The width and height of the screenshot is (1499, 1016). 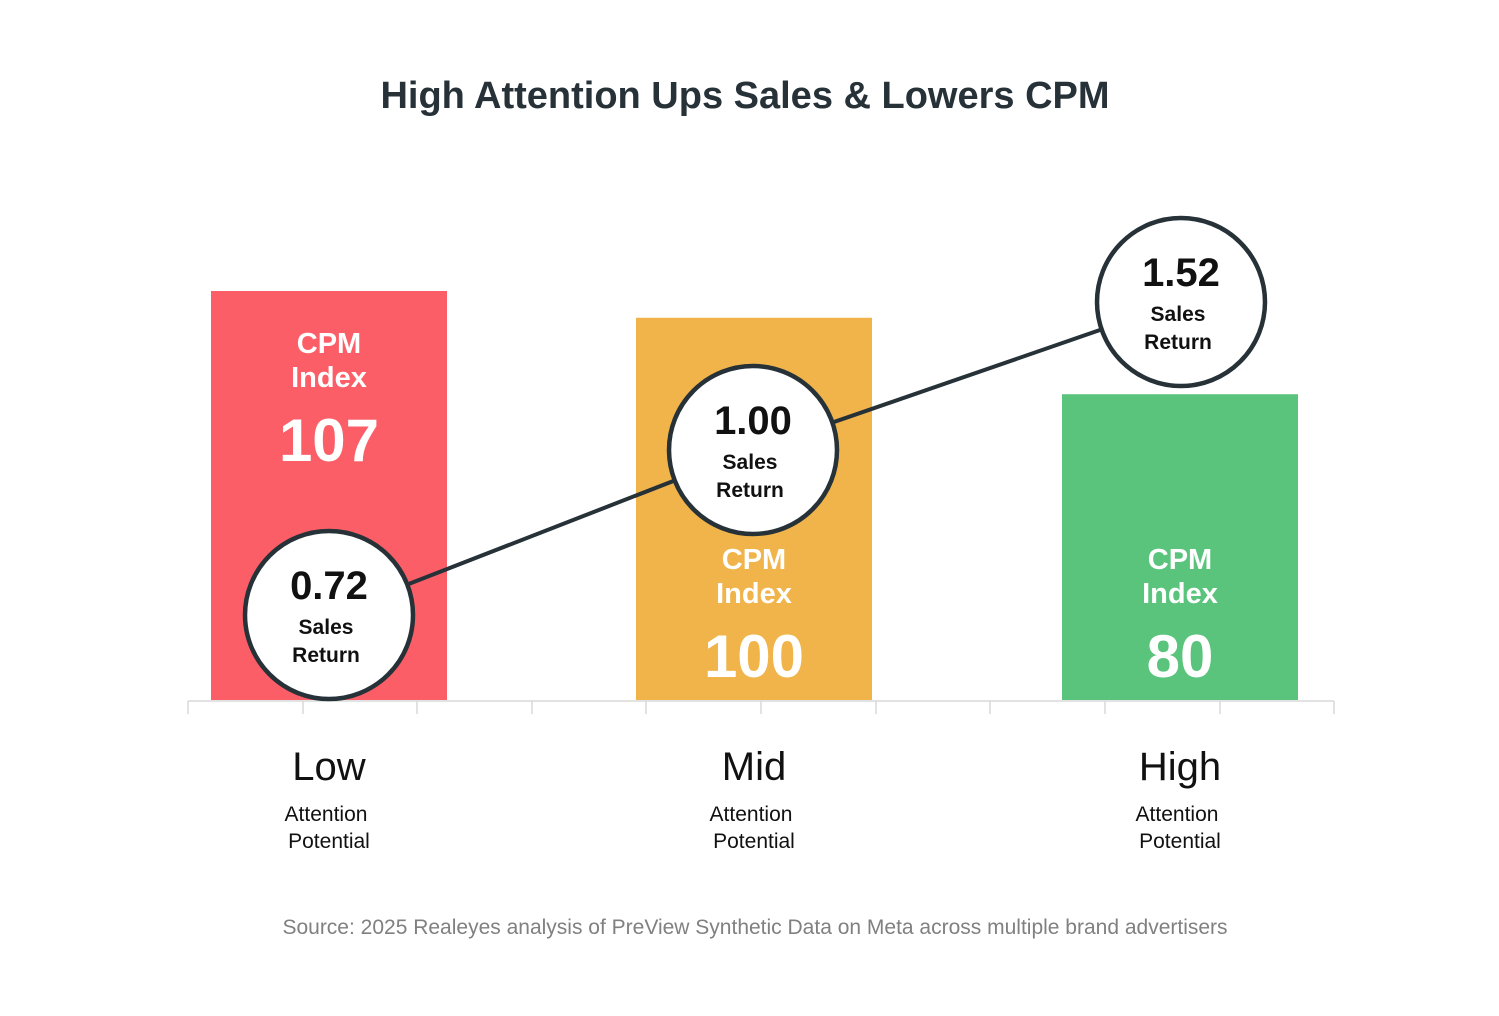 I want to click on sales-return-value: 1.52, so click(x=1181, y=273).